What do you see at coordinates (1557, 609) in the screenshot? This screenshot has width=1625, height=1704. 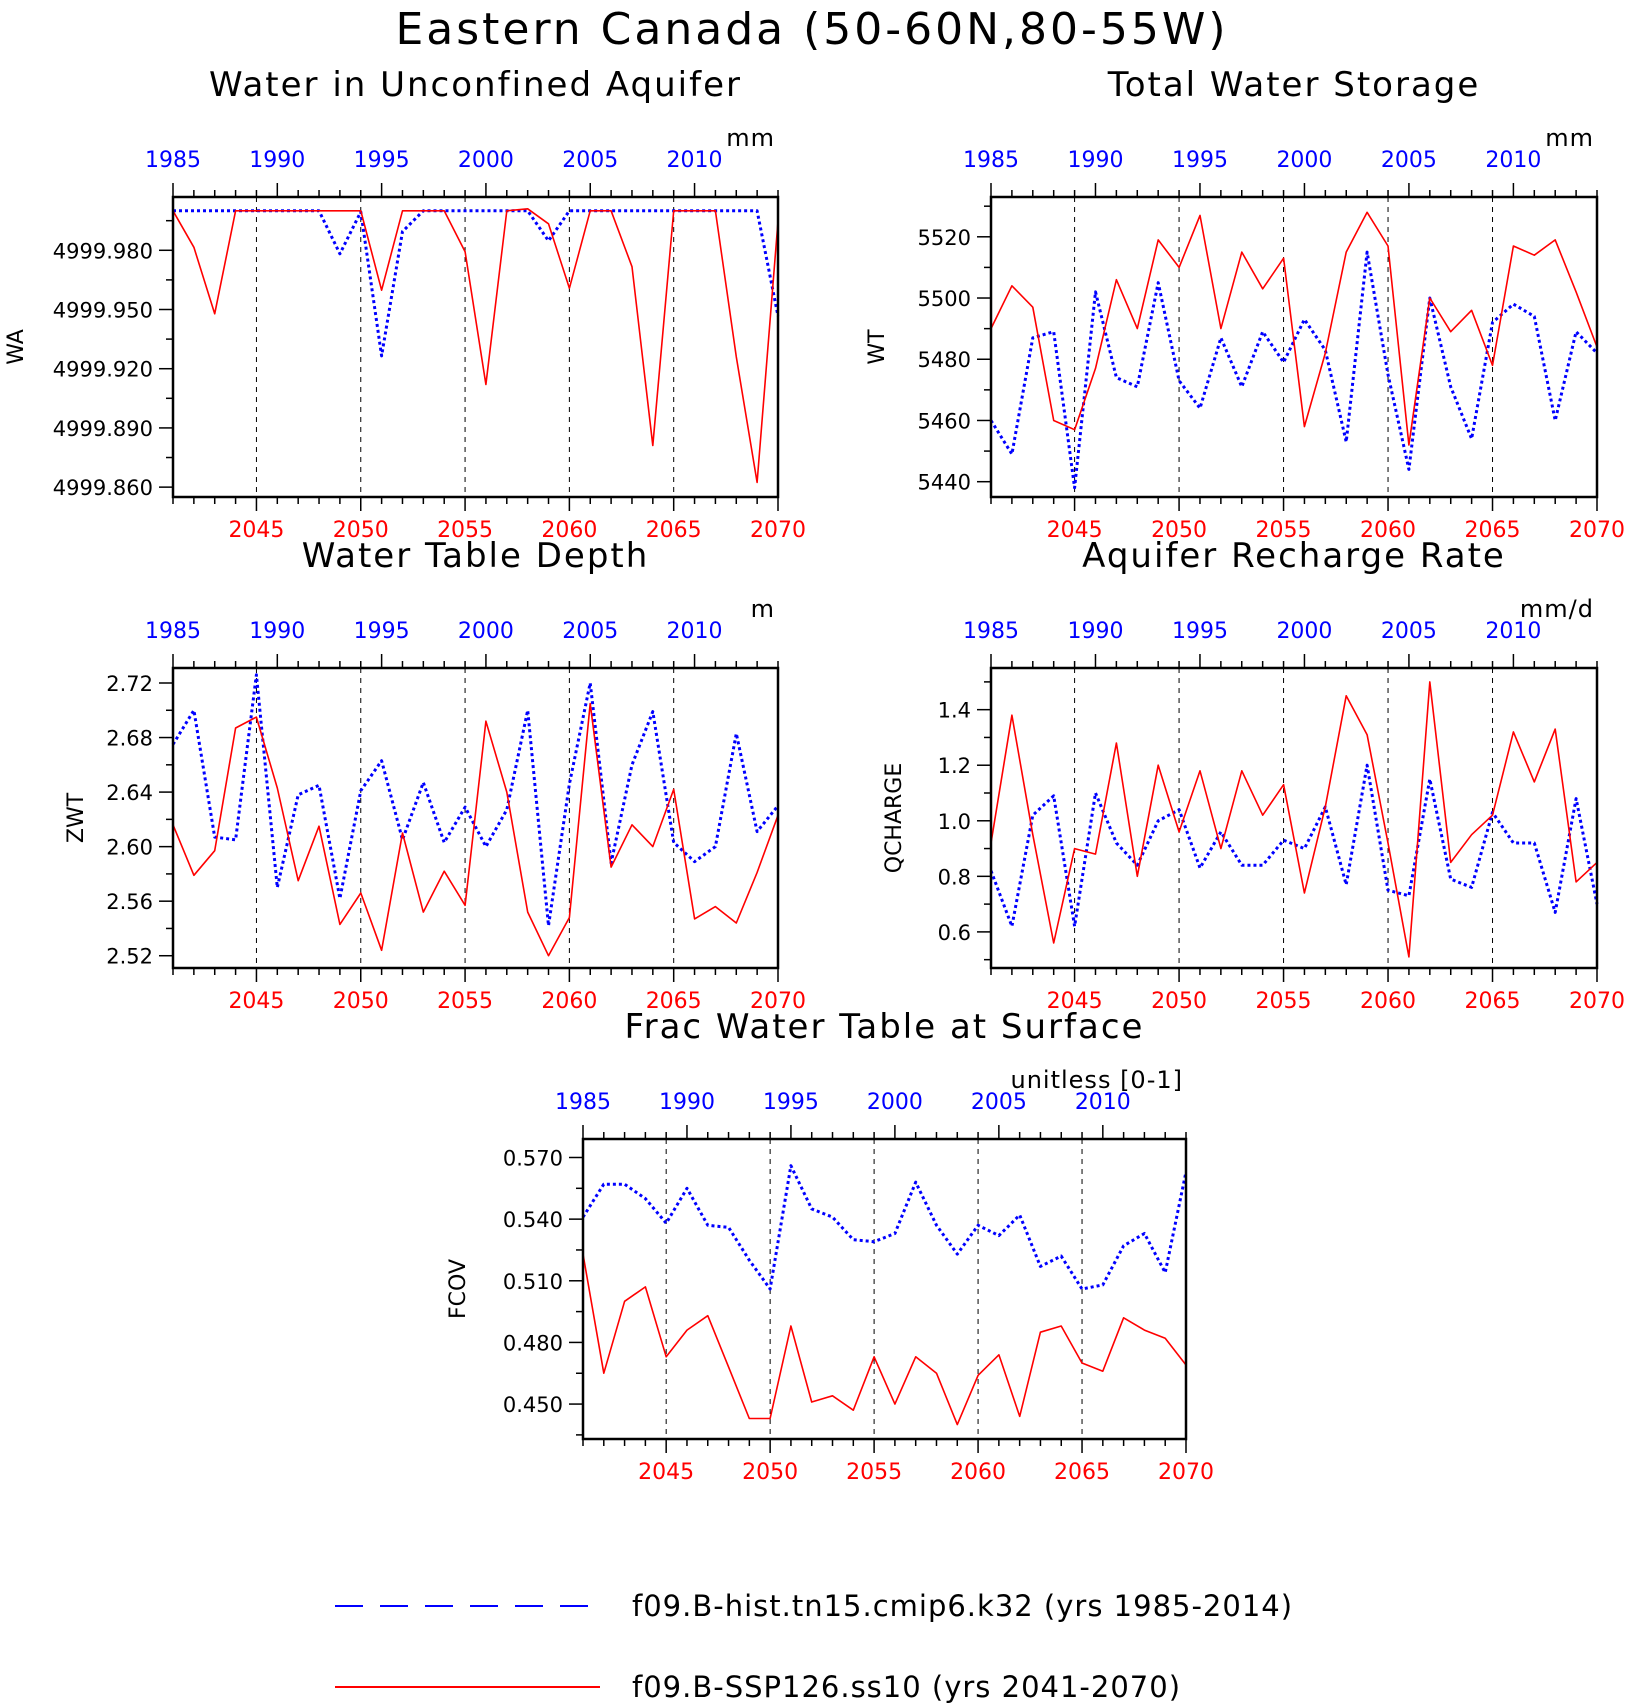 I see `units-label: mm/d` at bounding box center [1557, 609].